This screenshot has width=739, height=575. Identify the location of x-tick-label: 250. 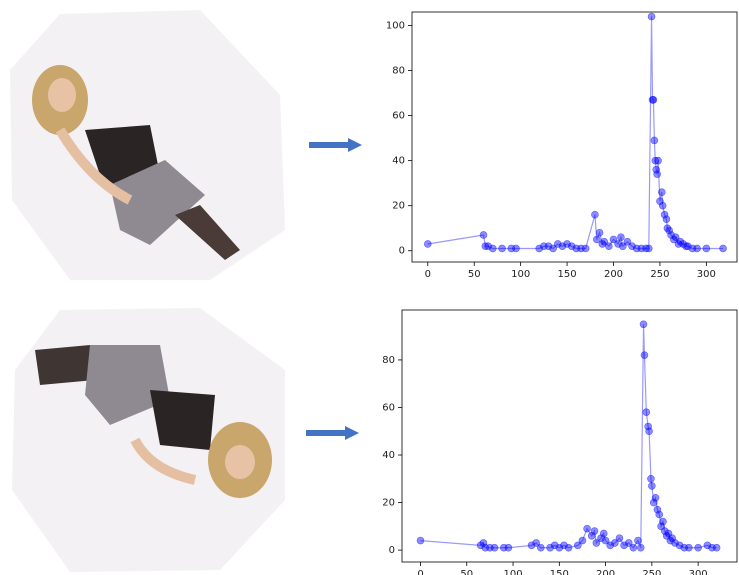
(659, 274).